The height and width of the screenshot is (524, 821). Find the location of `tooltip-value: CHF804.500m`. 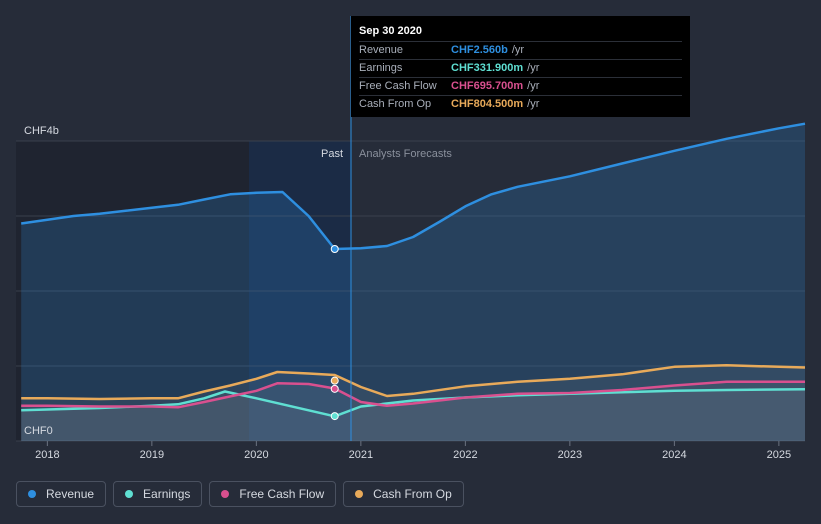

tooltip-value: CHF804.500m is located at coordinates (487, 104).